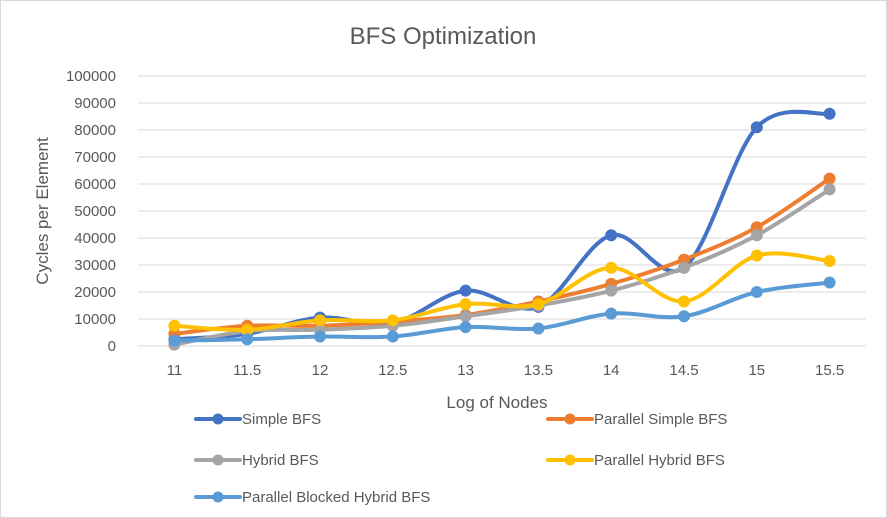  I want to click on y-tick-label: 0, so click(112, 346).